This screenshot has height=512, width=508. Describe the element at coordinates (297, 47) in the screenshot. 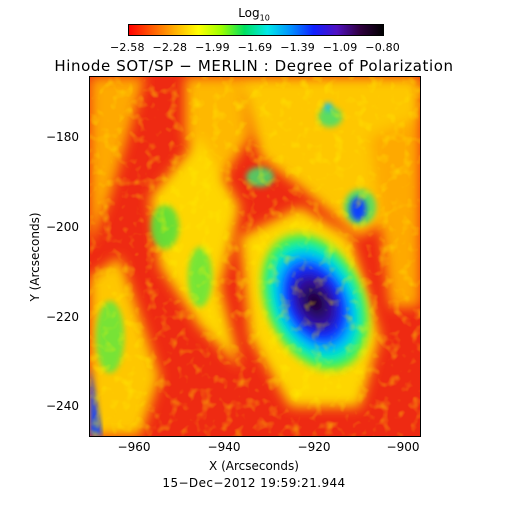

I see `colorbar-tick: −1.39` at that location.